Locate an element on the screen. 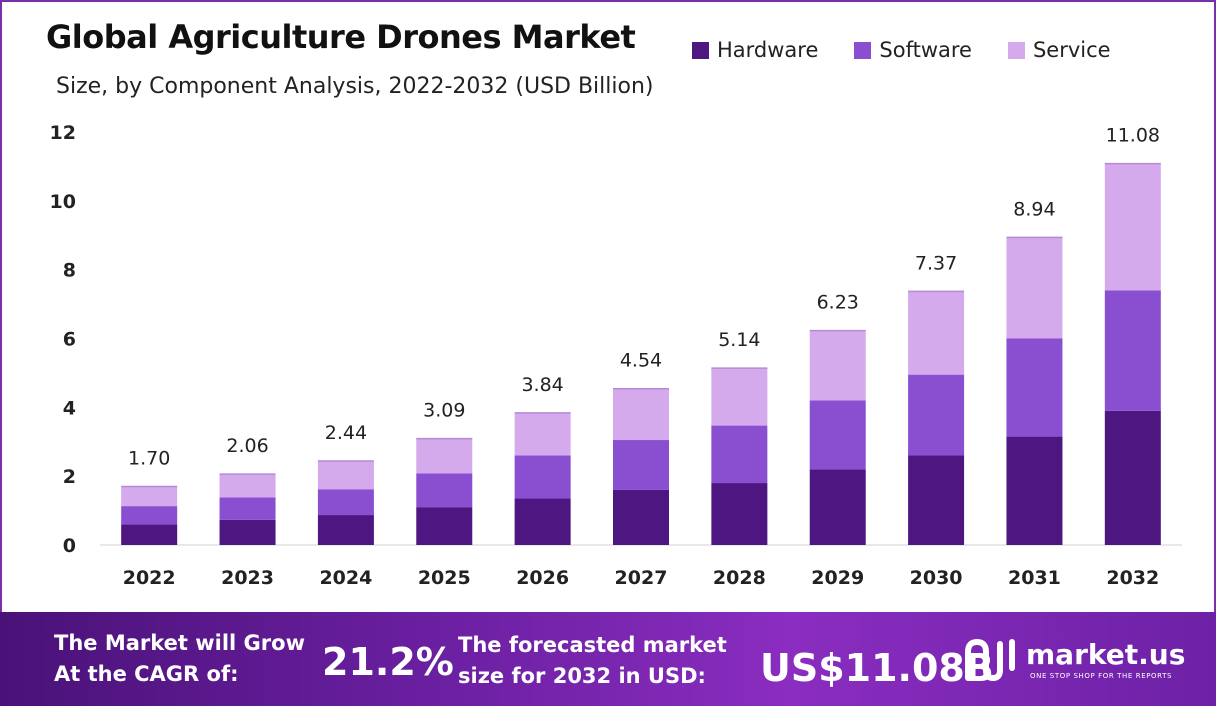 The image size is (1216, 706). x-tick-label: 2031 is located at coordinates (1034, 578).